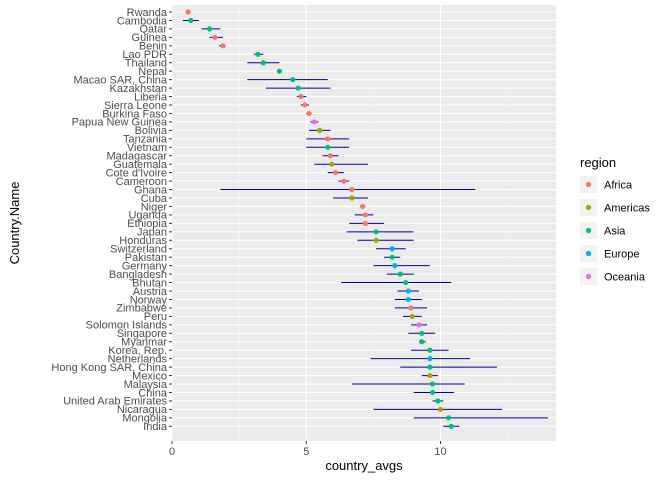 This screenshot has width=672, height=480. Describe the element at coordinates (144, 343) in the screenshot. I see `y-tick-label: Myanmar` at that location.